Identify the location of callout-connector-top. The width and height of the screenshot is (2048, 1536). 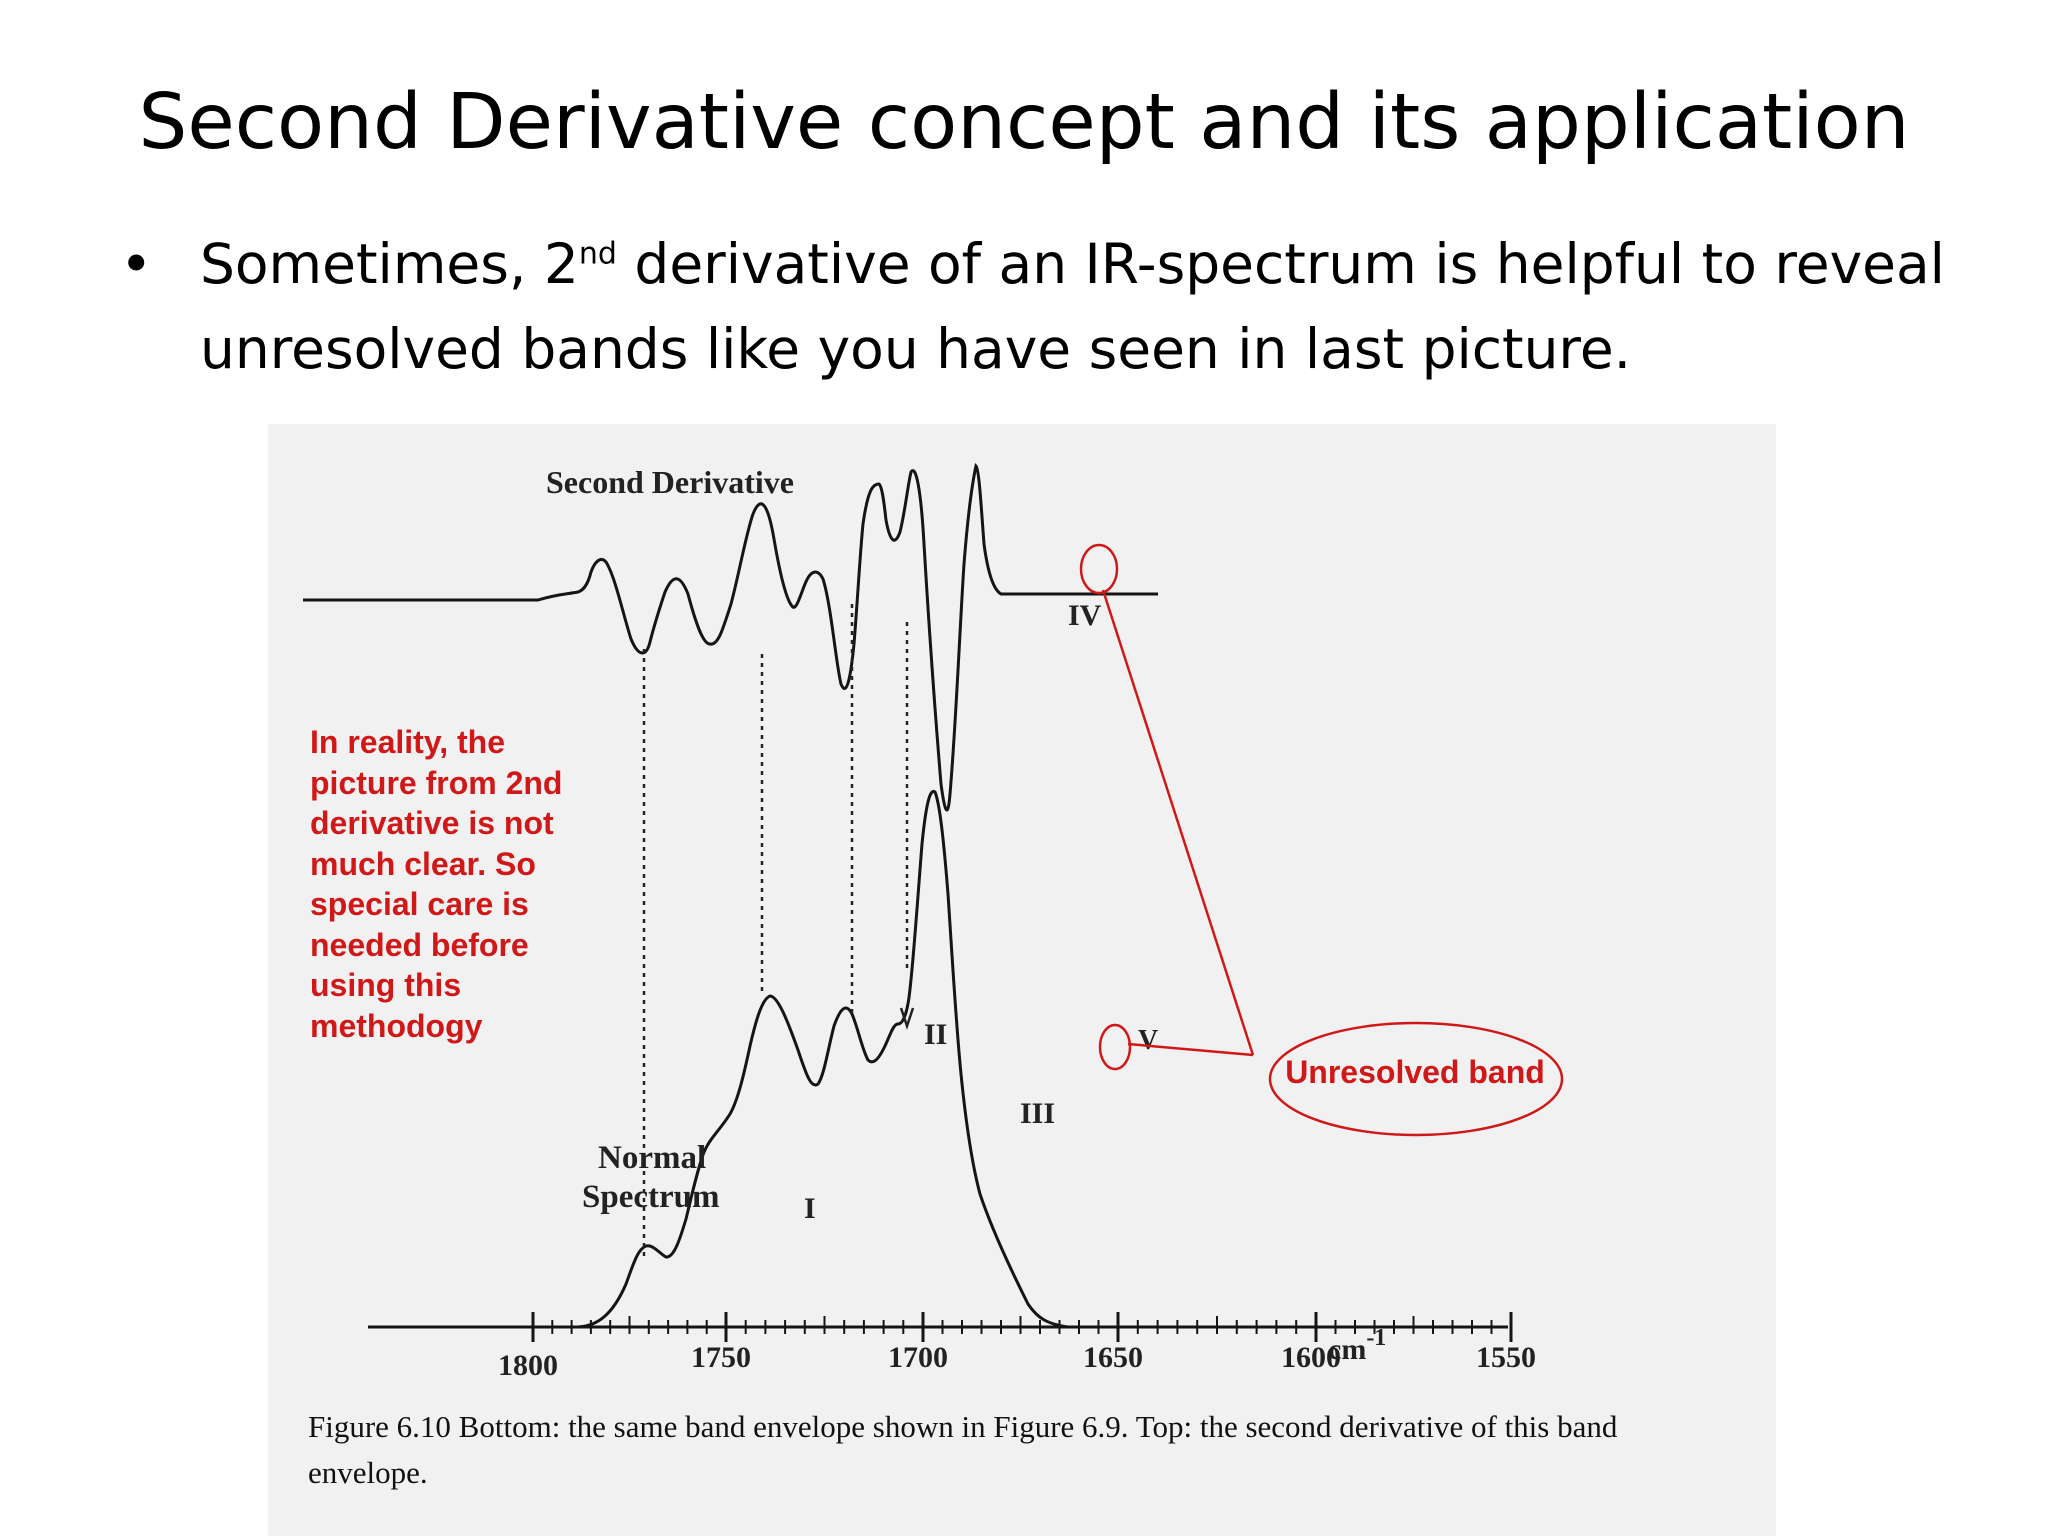
(1178, 822).